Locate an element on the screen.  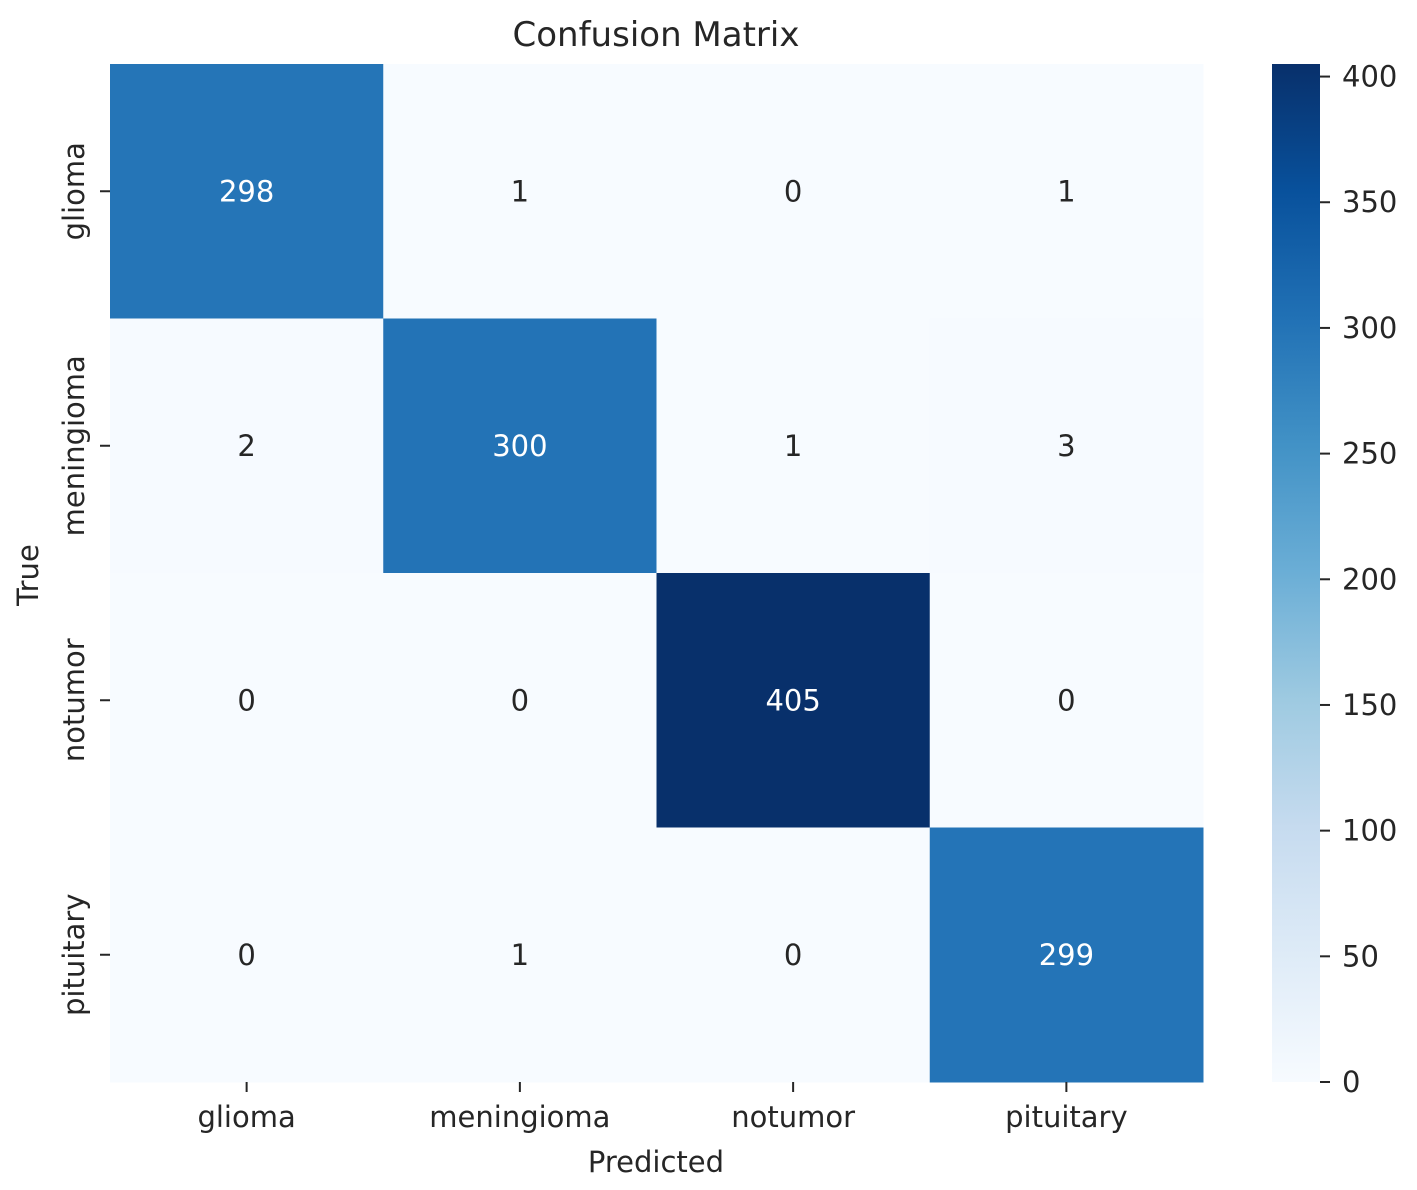
cell-value-label: 300 is located at coordinates (519, 446).